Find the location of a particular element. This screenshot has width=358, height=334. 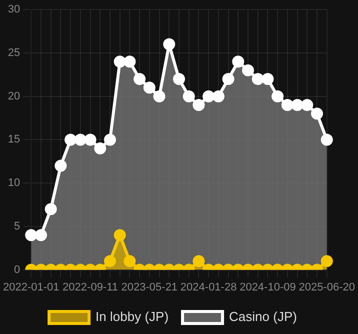

y-tick-label: 30 is located at coordinates (14, 10).